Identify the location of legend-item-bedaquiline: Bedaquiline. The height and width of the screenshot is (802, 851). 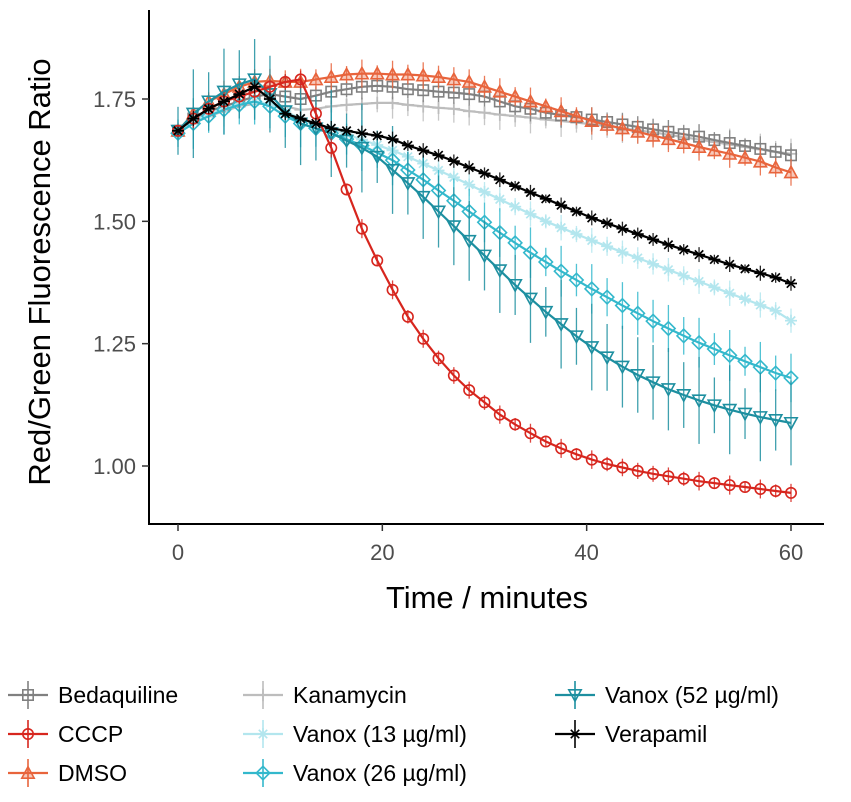
(93, 695).